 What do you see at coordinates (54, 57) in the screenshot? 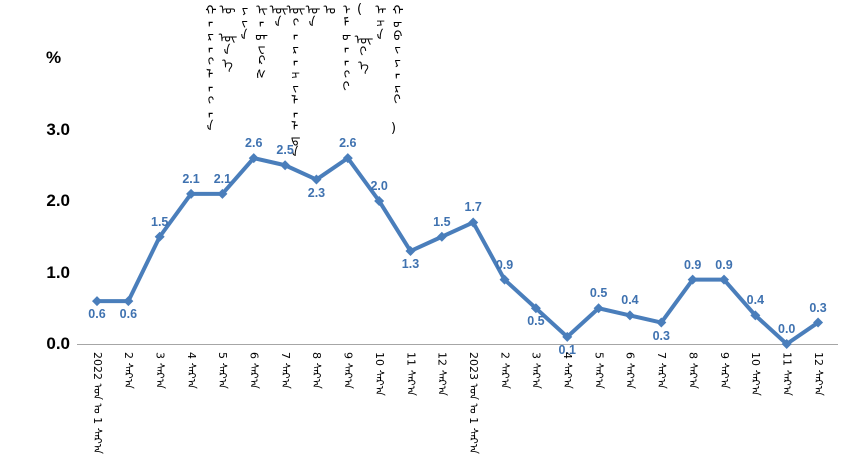
I see `y-axis-unit-label: %` at bounding box center [54, 57].